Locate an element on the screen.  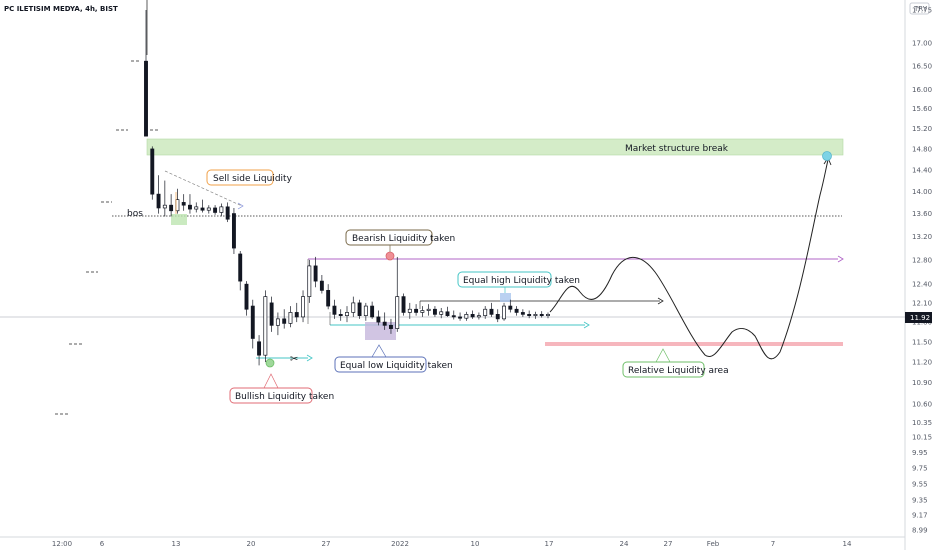
equal-high-callout: Equal high Liquidity taken is located at coordinates (518, 282).